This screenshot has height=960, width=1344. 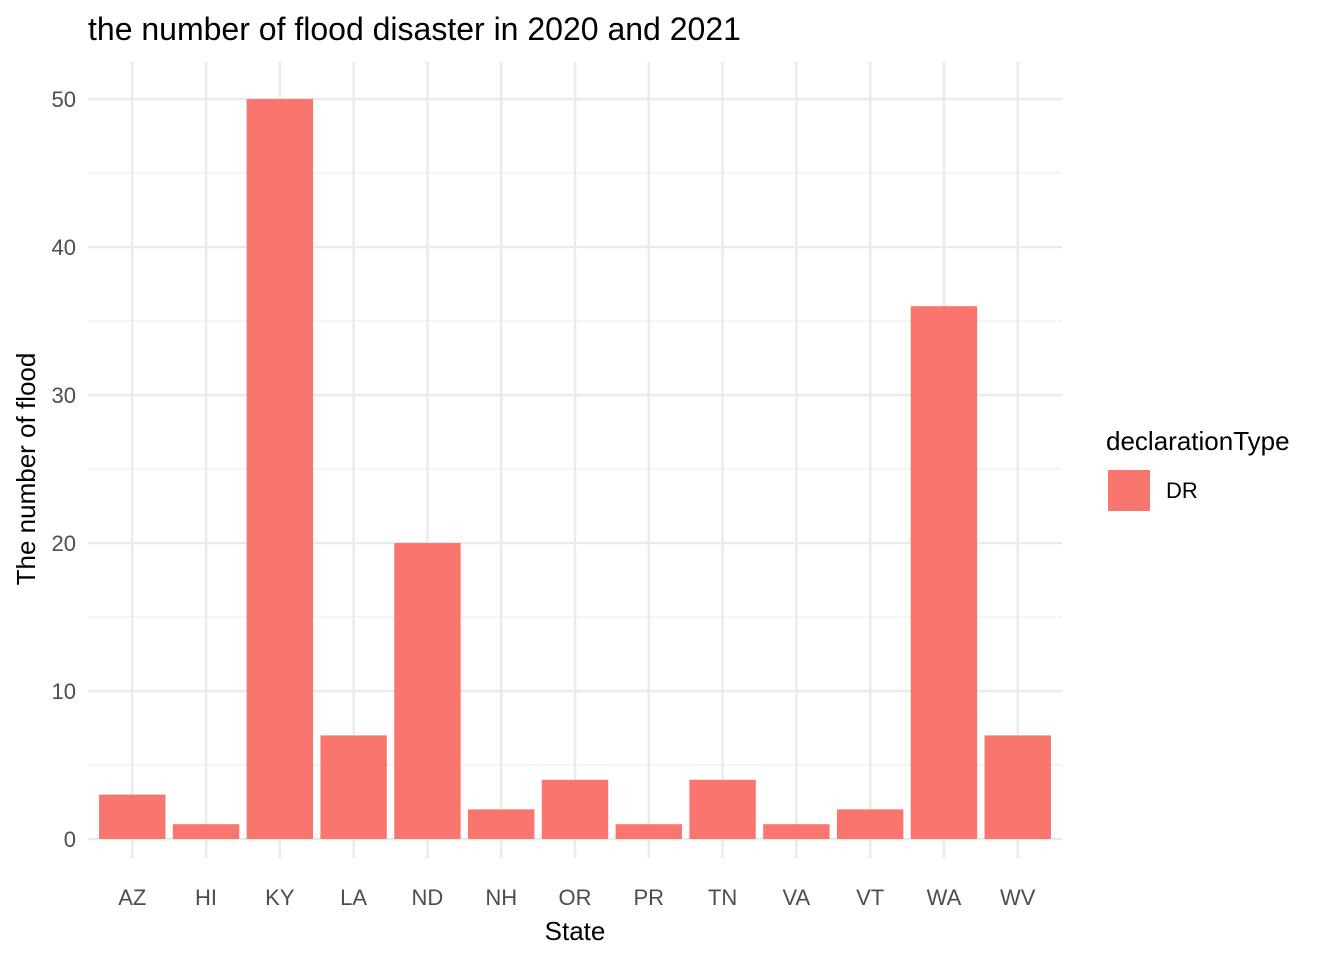 I want to click on bar-wa, so click(x=944, y=572).